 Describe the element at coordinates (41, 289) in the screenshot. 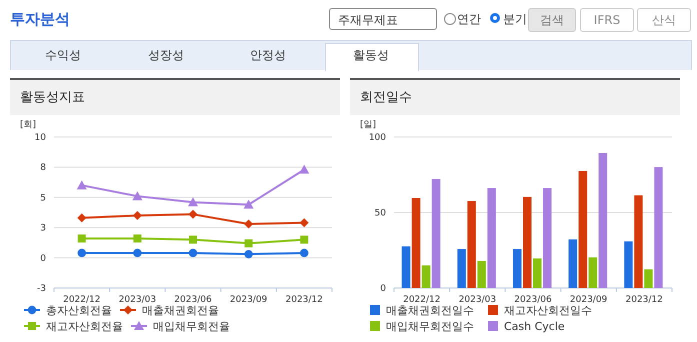

I see `y-tick-label: -3` at that location.